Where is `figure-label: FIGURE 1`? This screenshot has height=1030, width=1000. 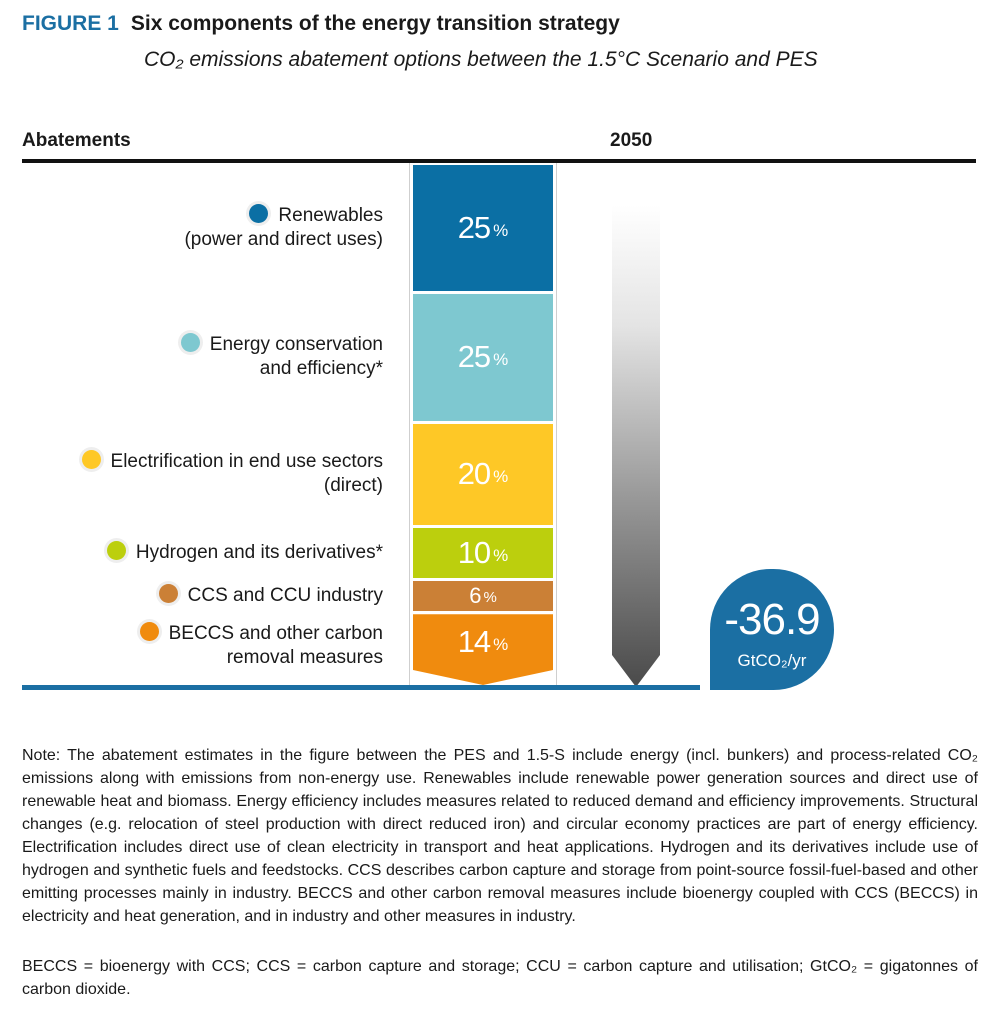
figure-label: FIGURE 1 is located at coordinates (70, 23).